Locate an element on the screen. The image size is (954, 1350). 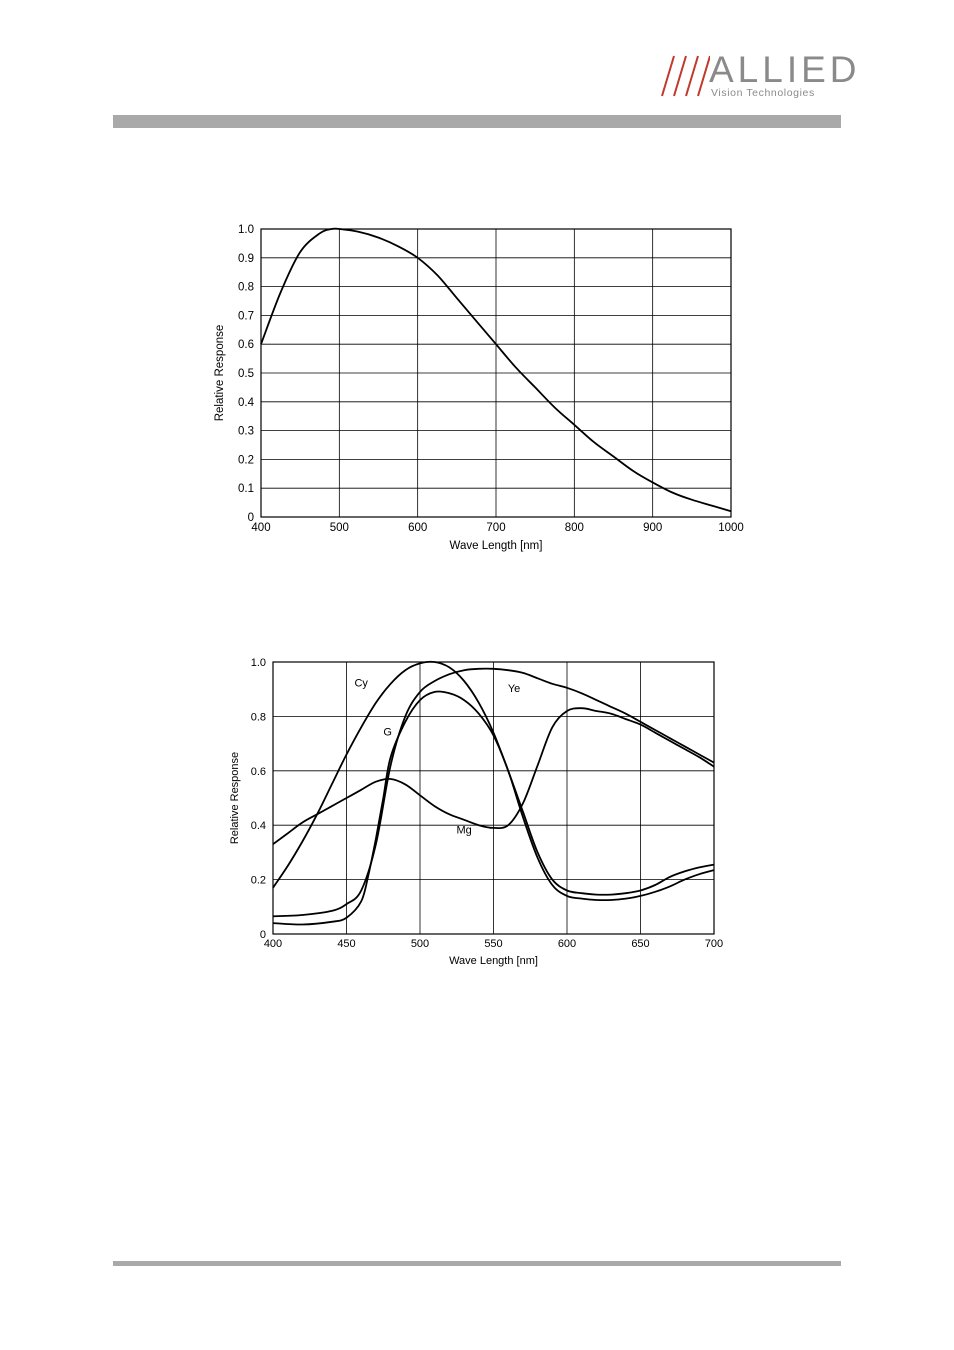
logo-word: ALLIED is located at coordinates (785, 69).